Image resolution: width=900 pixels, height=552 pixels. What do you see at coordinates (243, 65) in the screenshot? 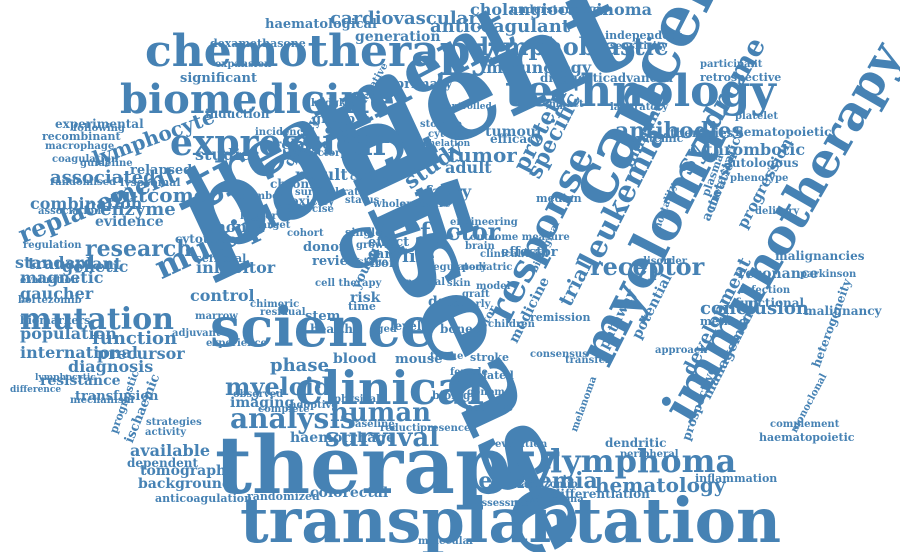
I see `word-expansion: expansion` at bounding box center [243, 65].